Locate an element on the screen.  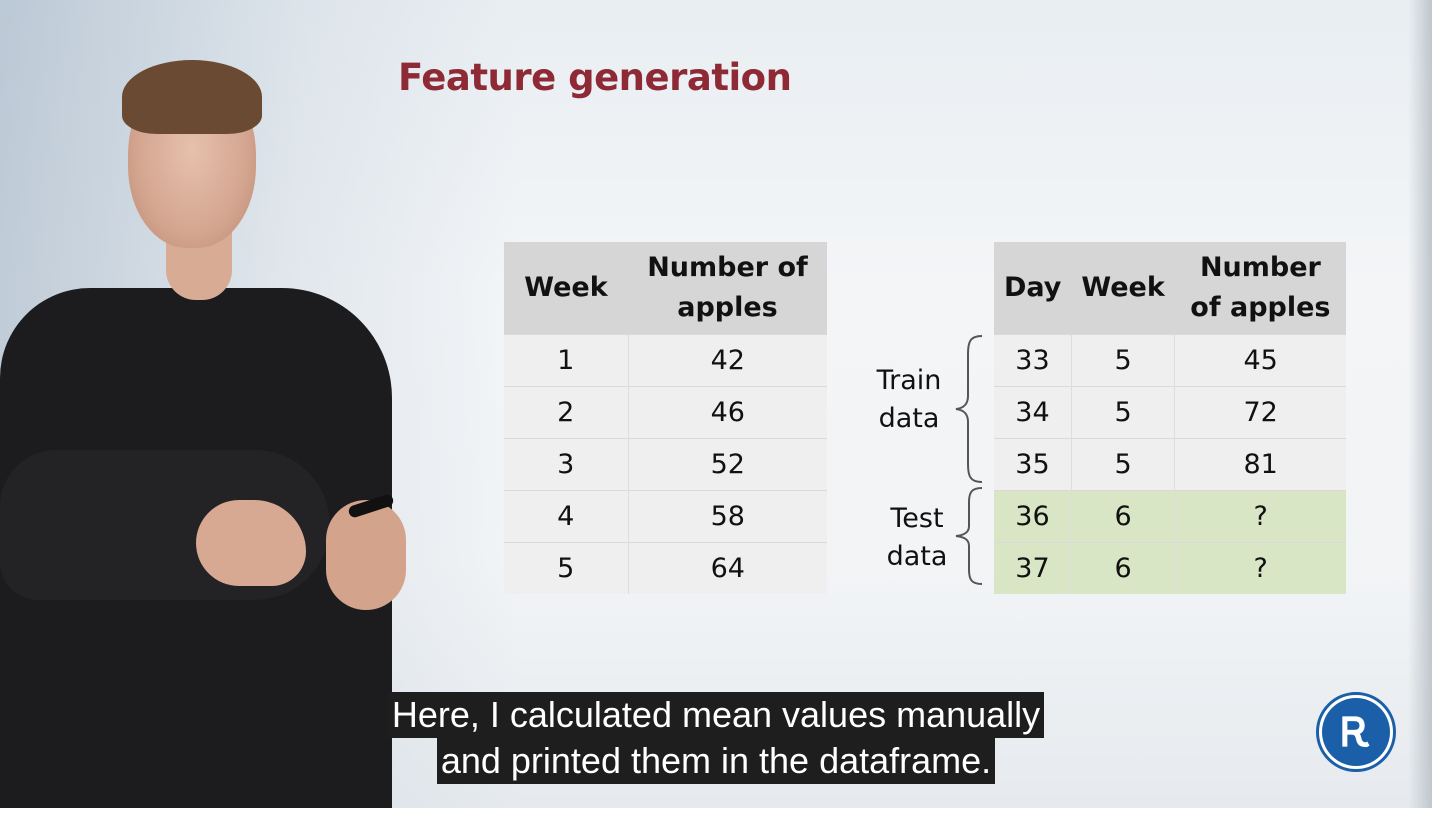
test-data-label: Test data is located at coordinates (917, 537).